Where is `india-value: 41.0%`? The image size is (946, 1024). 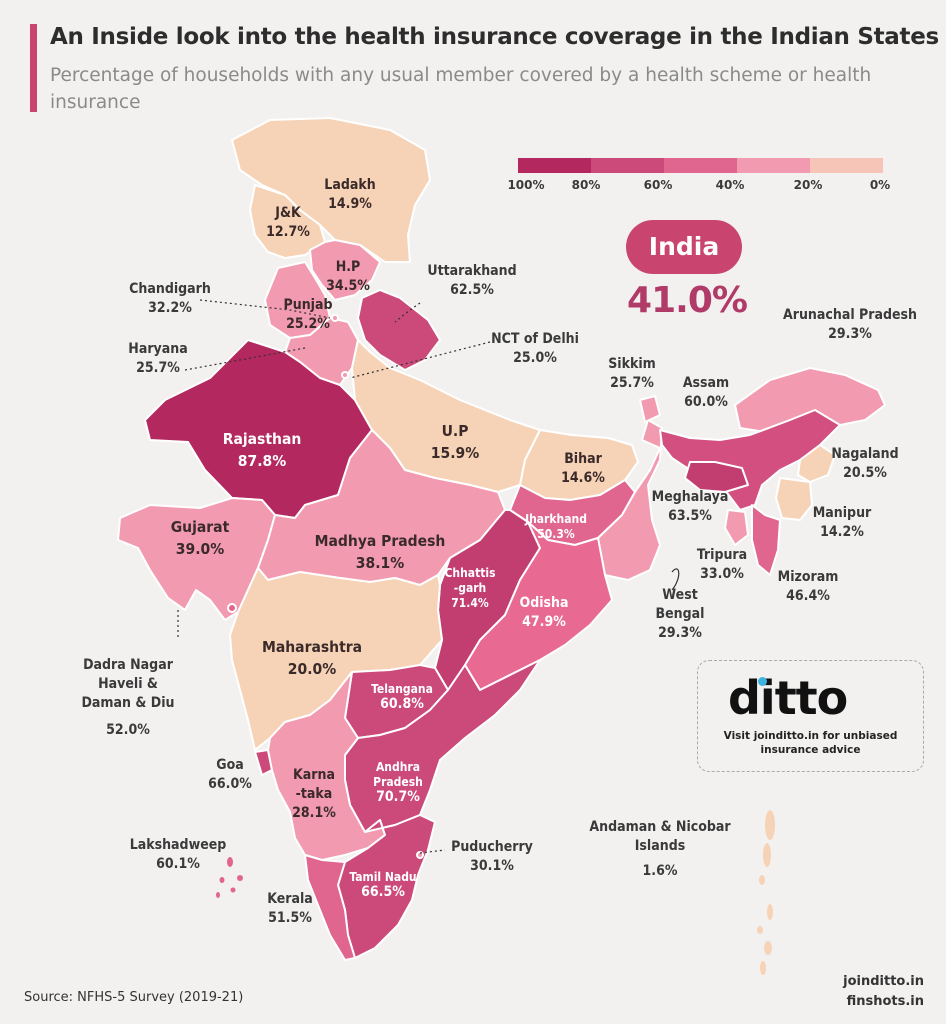 india-value: 41.0% is located at coordinates (687, 300).